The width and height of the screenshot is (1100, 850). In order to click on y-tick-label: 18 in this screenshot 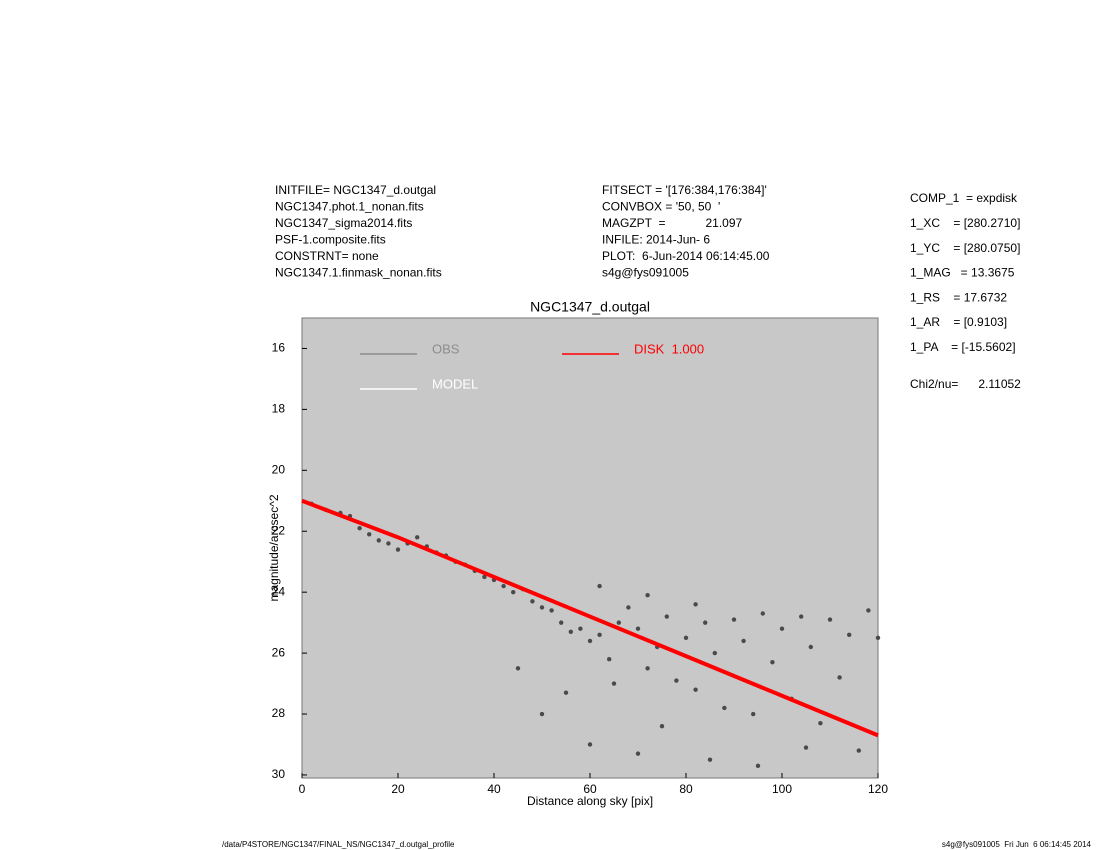, I will do `click(279, 409)`.